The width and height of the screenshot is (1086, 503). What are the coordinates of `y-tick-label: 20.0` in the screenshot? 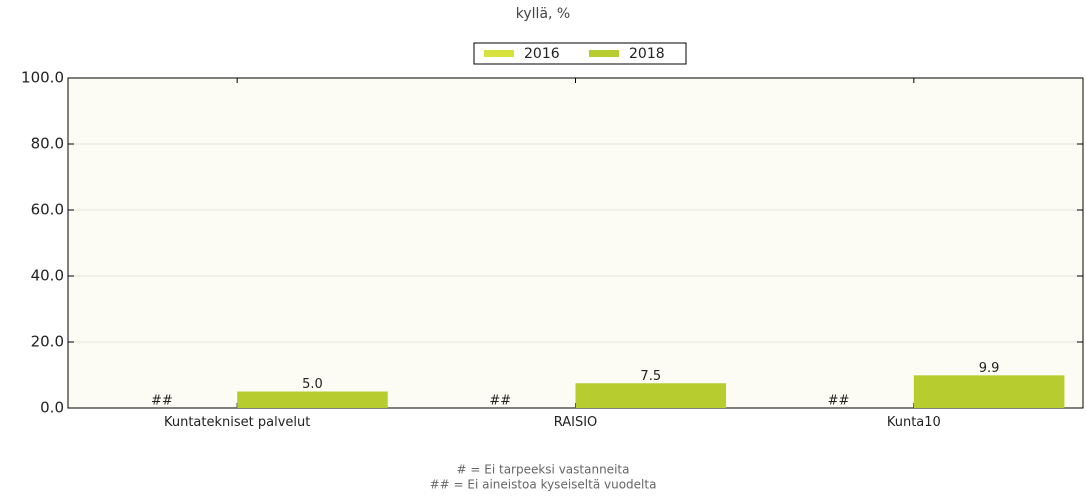 It's located at (47, 342).